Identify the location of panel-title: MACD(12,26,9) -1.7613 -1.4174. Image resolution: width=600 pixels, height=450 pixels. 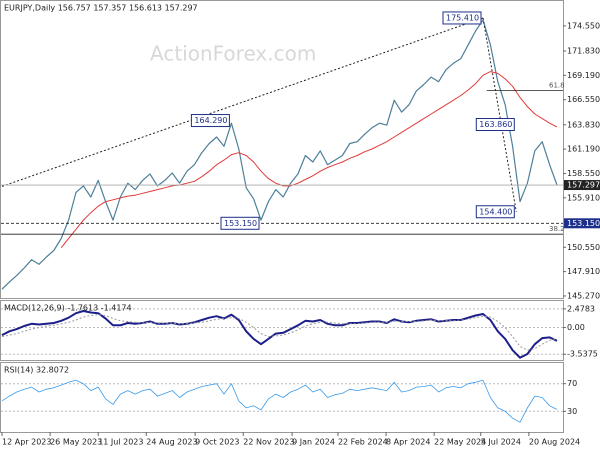
(68, 308).